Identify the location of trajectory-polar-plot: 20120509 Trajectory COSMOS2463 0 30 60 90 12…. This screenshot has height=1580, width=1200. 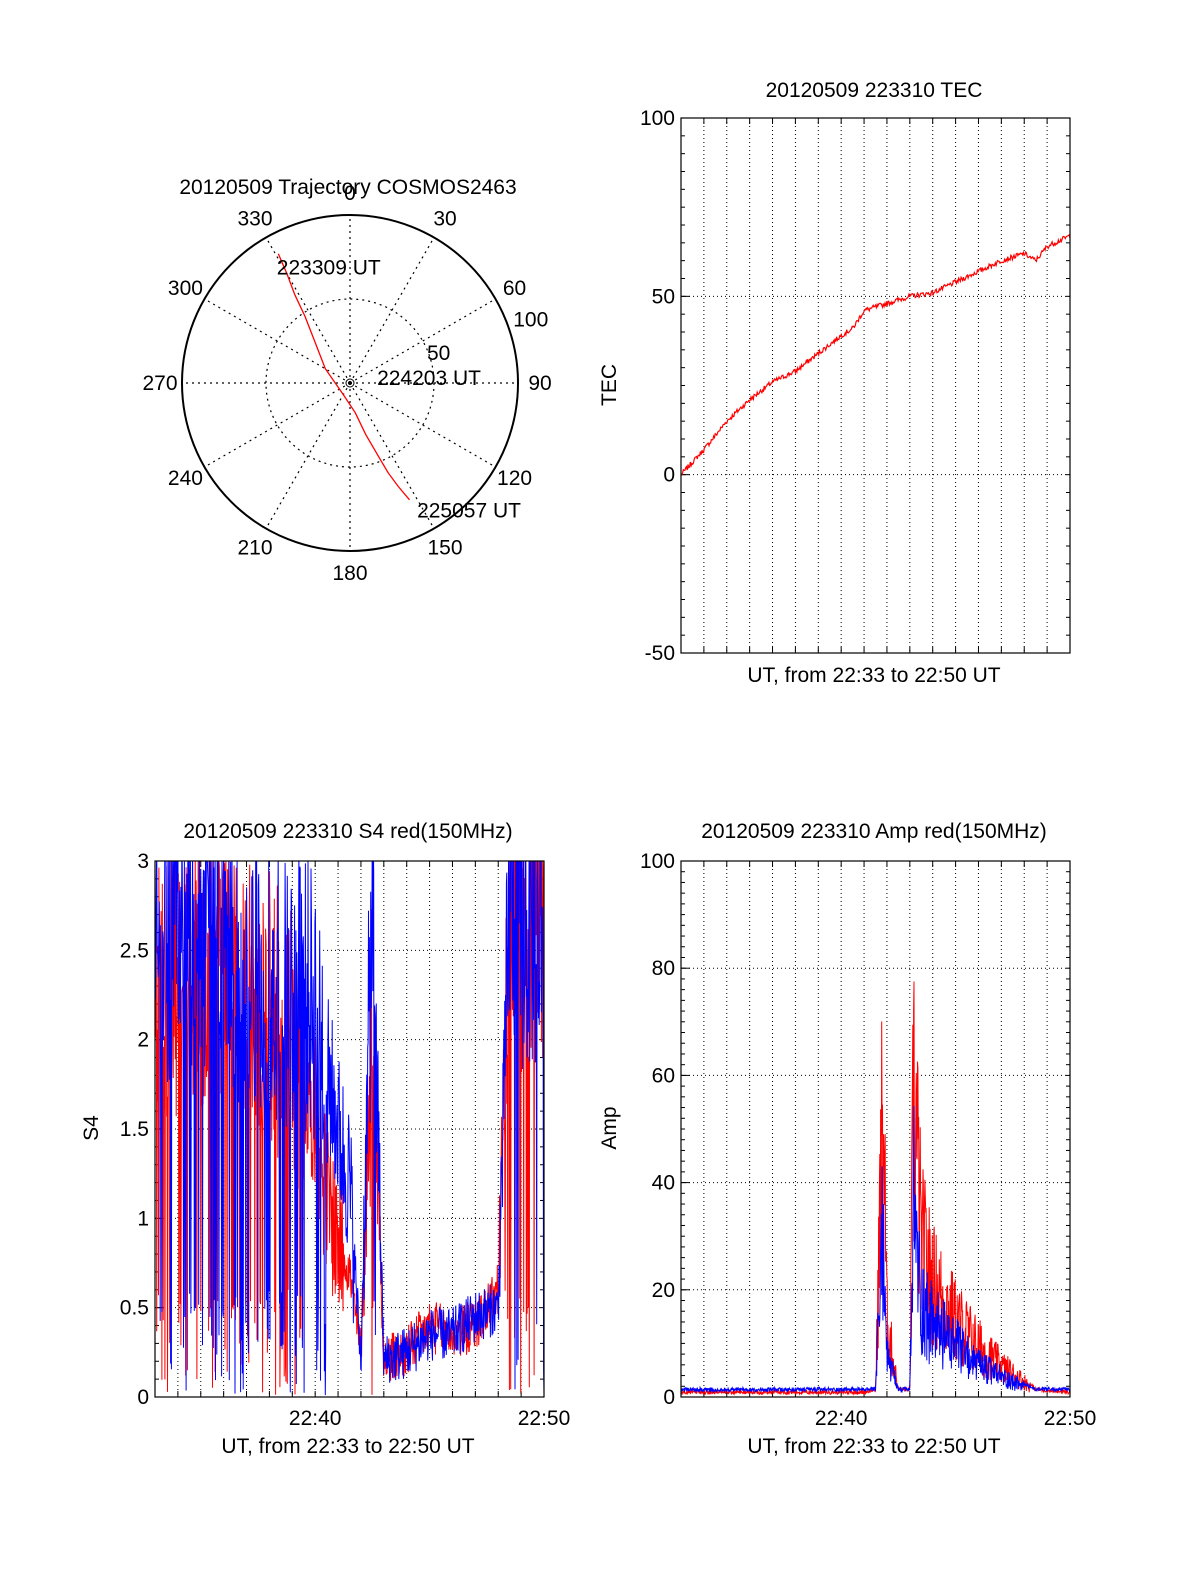
(346, 380).